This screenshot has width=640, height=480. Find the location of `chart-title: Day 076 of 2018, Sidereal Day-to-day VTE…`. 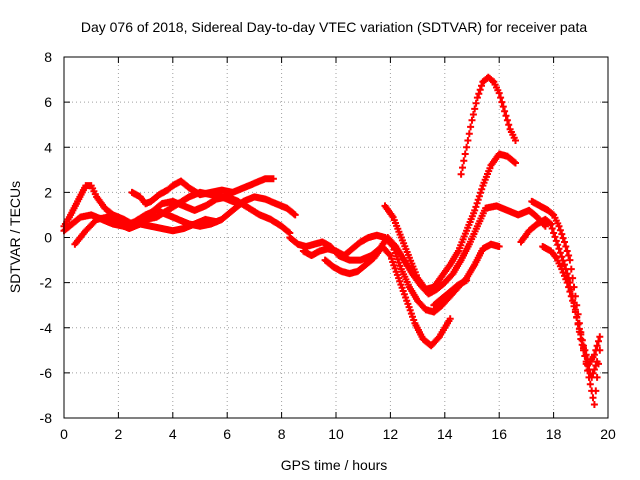

chart-title: Day 076 of 2018, Sidereal Day-to-day VTE… is located at coordinates (334, 27).